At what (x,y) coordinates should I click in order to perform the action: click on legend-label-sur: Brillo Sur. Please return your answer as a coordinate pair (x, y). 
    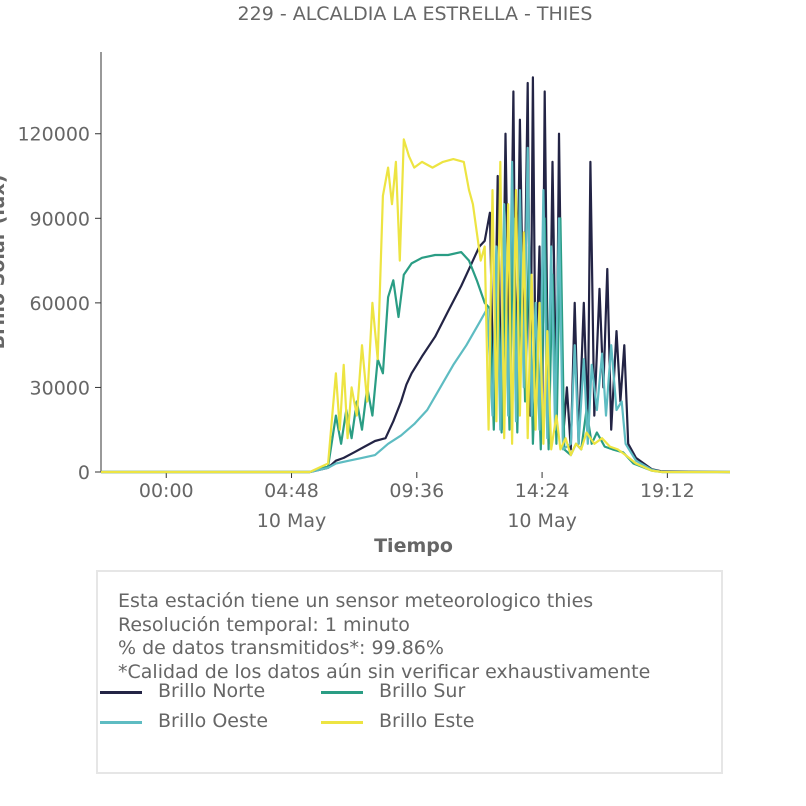
    Looking at the image, I should click on (422, 691).